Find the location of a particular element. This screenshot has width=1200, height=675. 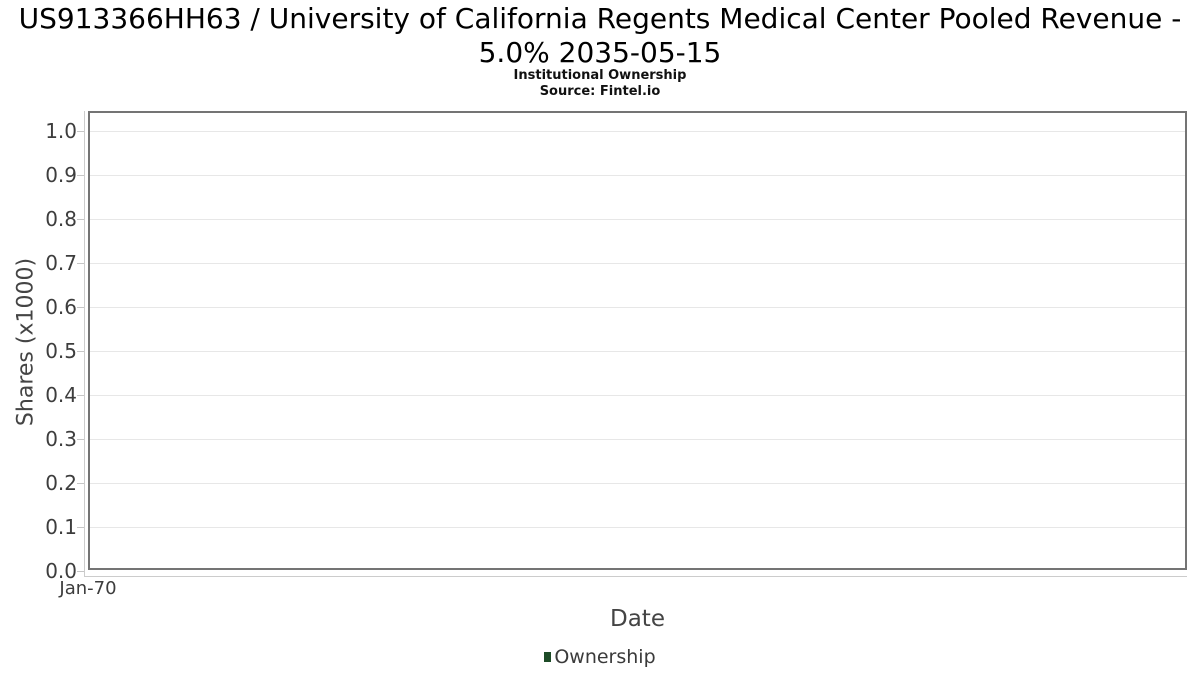

y-tick-label: 0.4 is located at coordinates (61, 395).